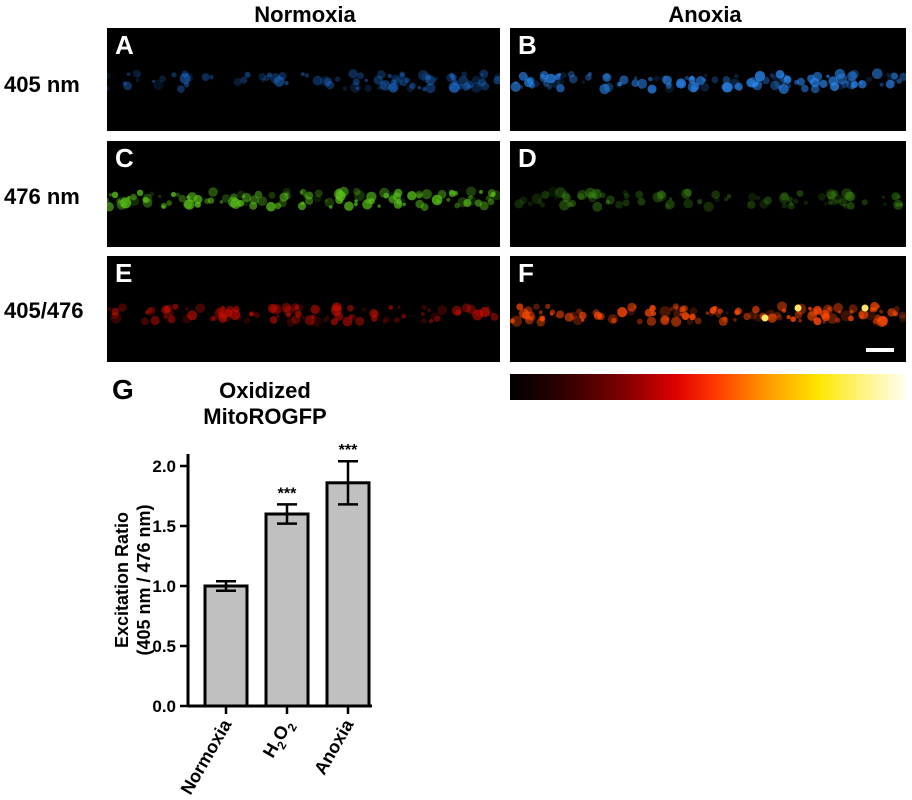 The height and width of the screenshot is (800, 912). Describe the element at coordinates (334, 746) in the screenshot. I see `x-tick-label: Anoxia` at that location.